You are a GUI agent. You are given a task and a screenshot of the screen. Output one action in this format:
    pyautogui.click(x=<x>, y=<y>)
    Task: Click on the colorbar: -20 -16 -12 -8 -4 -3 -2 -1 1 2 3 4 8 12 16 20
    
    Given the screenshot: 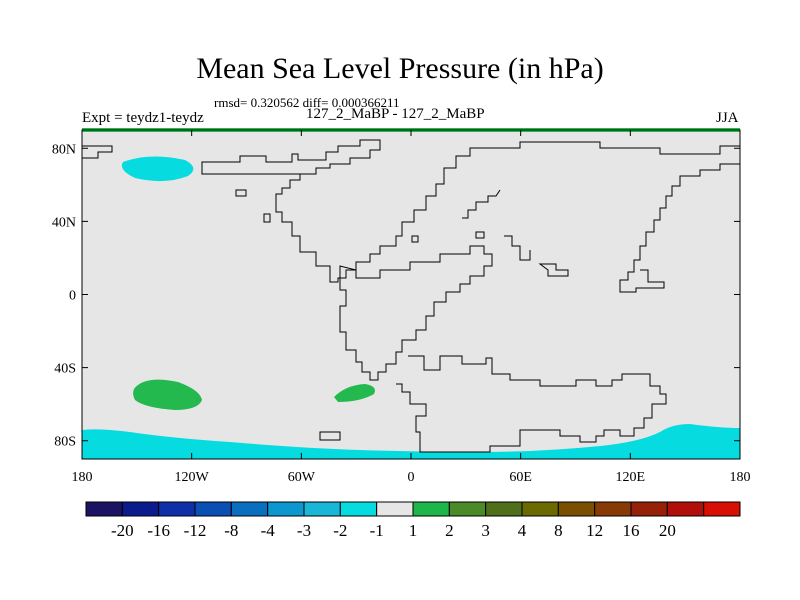 What is the action you would take?
    pyautogui.click(x=413, y=520)
    